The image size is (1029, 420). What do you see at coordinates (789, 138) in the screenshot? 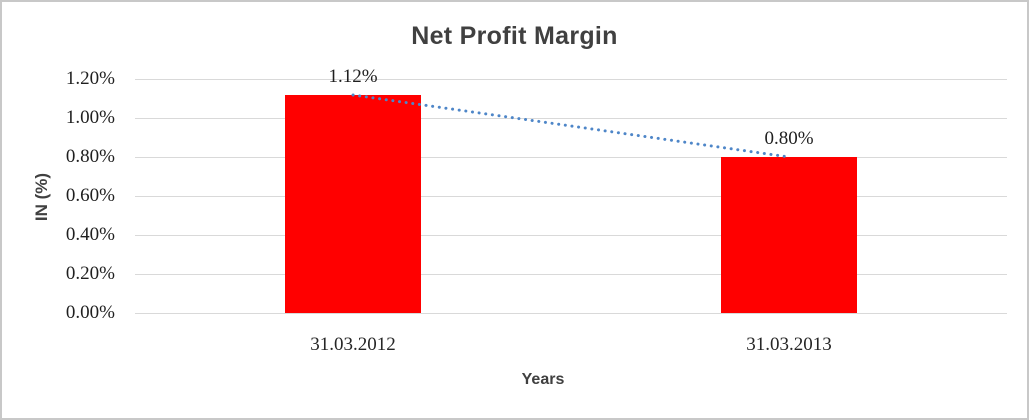
I see `bar-data-label: 0.80%` at bounding box center [789, 138].